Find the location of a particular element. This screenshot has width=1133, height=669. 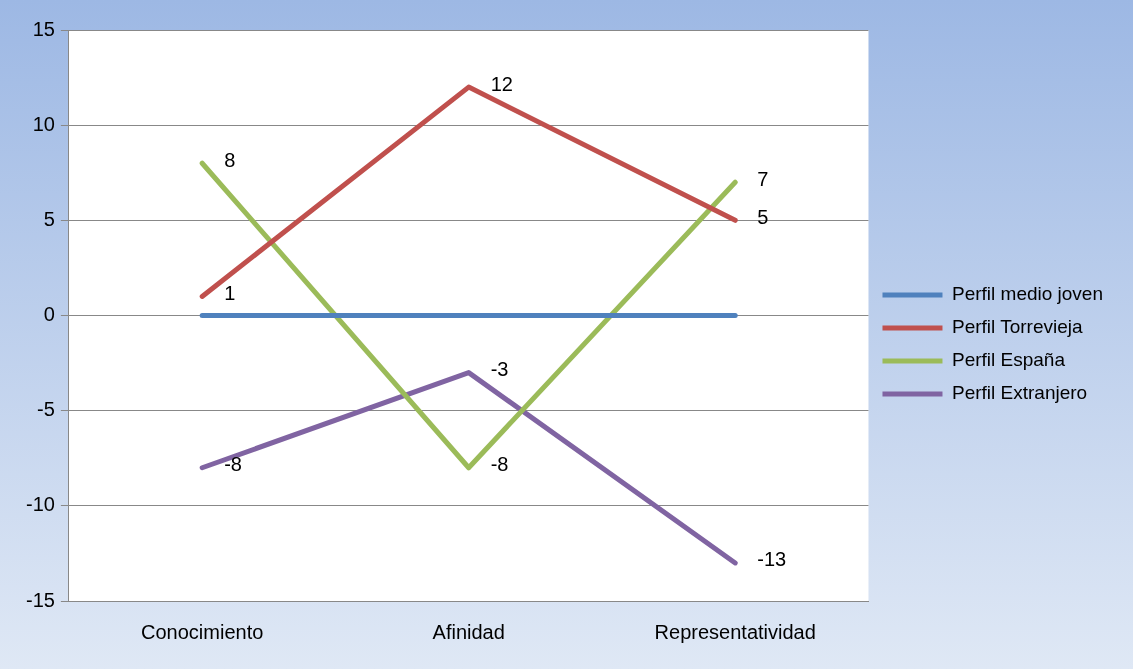

legend-label: Perfil Extranjero is located at coordinates (1019, 393).